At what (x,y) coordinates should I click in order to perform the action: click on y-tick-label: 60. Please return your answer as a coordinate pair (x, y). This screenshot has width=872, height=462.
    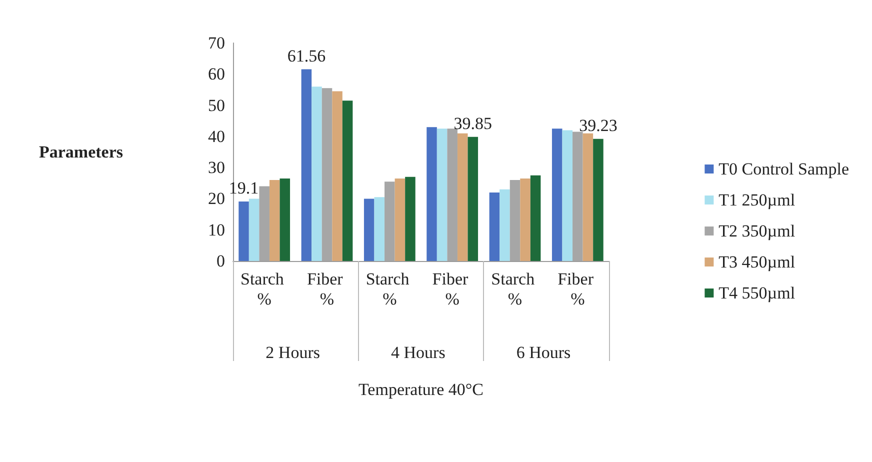
    Looking at the image, I should click on (216, 74).